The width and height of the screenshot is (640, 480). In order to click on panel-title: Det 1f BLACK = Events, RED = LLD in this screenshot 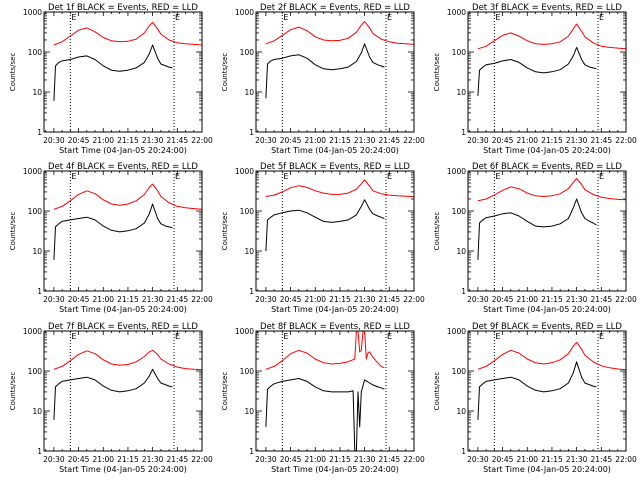, I will do `click(123, 8)`.